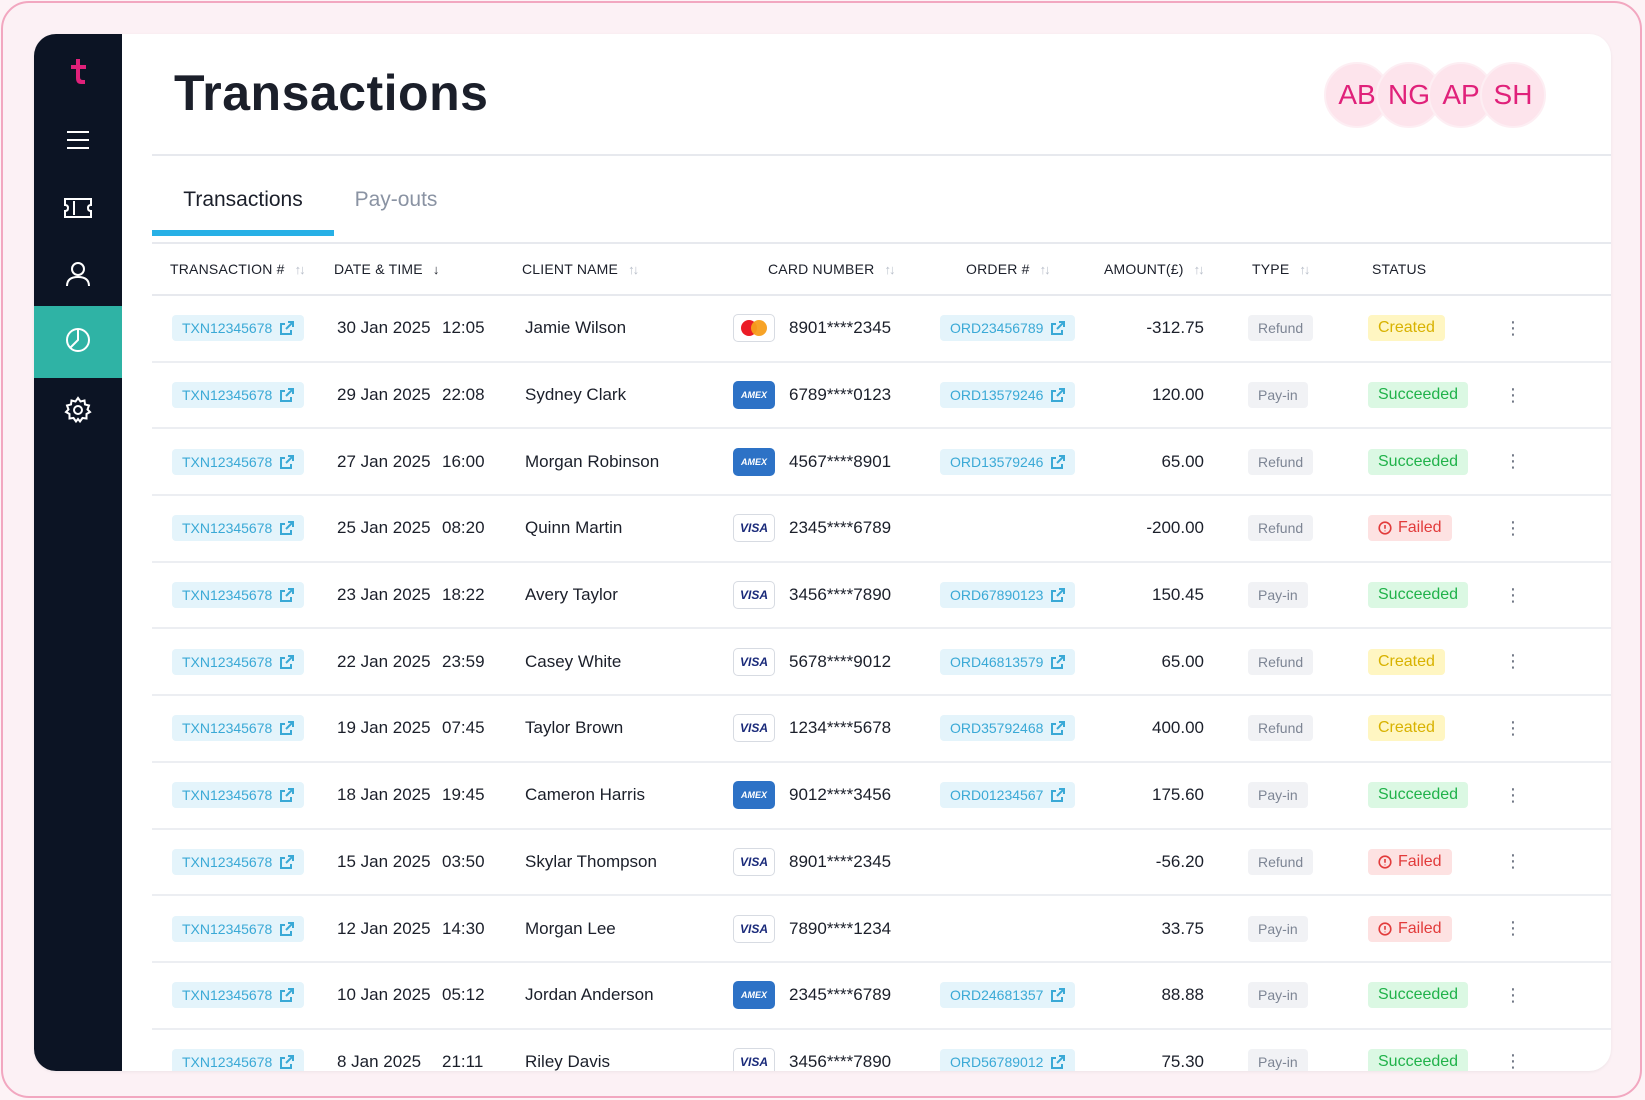 Image resolution: width=1645 pixels, height=1100 pixels. I want to click on type-cell: Refund, so click(1281, 661).